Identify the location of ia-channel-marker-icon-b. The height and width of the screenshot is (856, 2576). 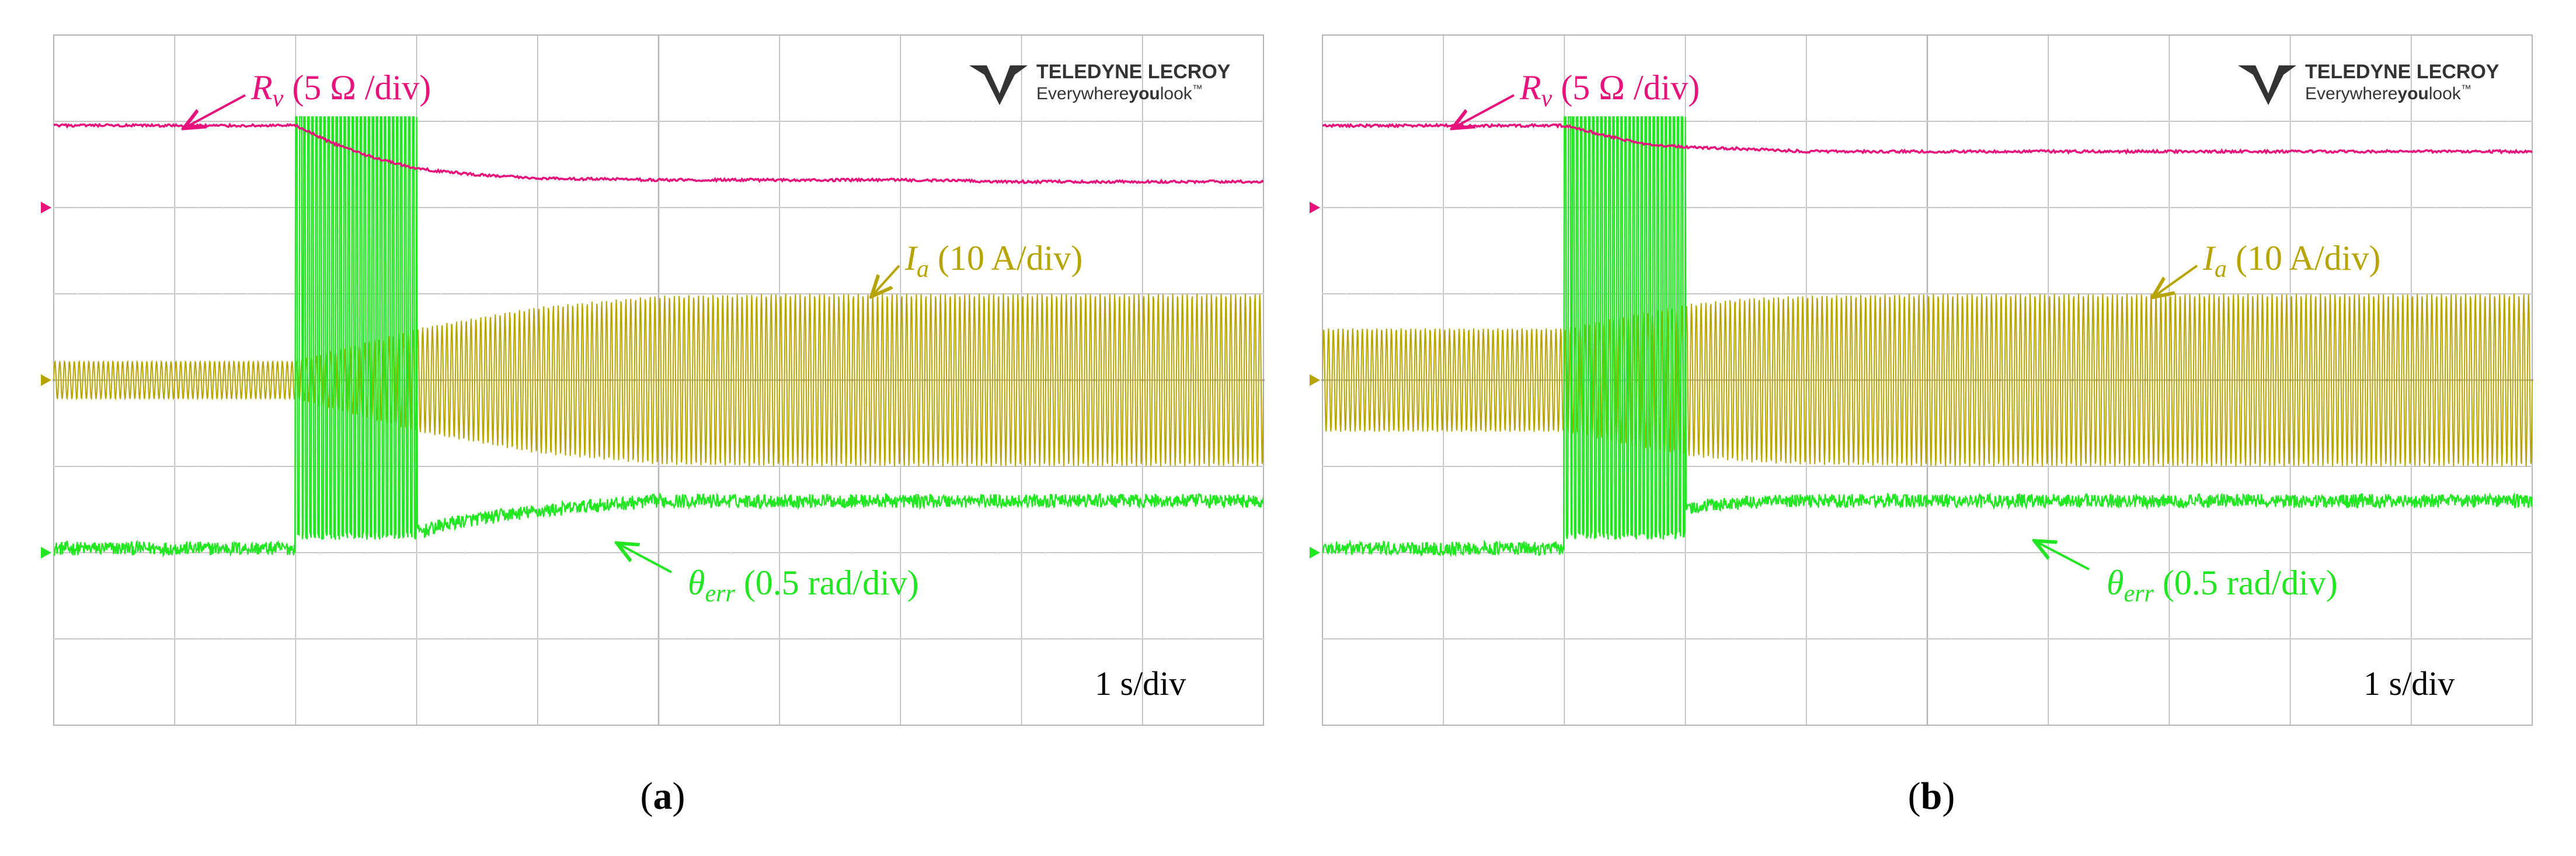
(1315, 380).